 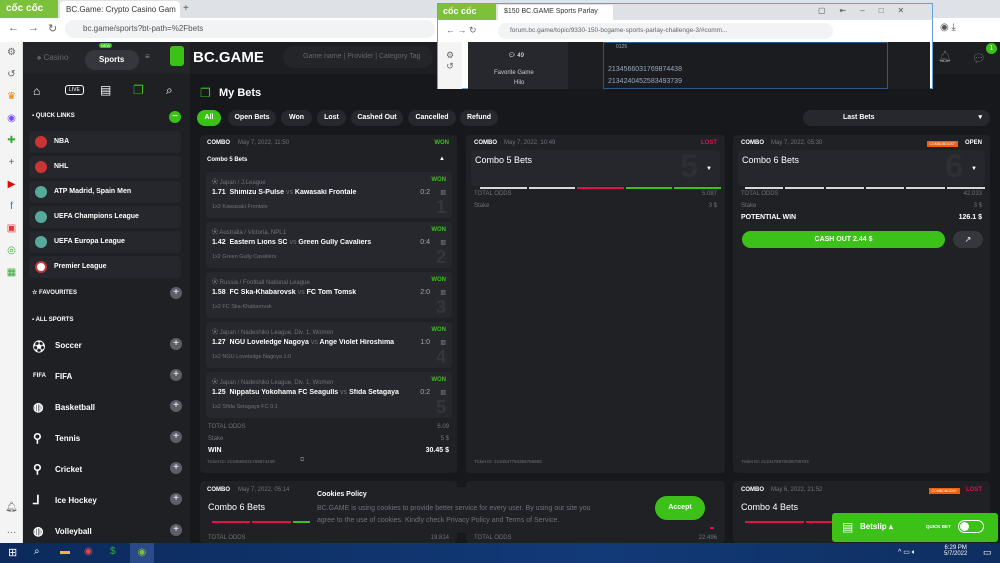 I want to click on expand-fifa-button: +, so click(x=176, y=375).